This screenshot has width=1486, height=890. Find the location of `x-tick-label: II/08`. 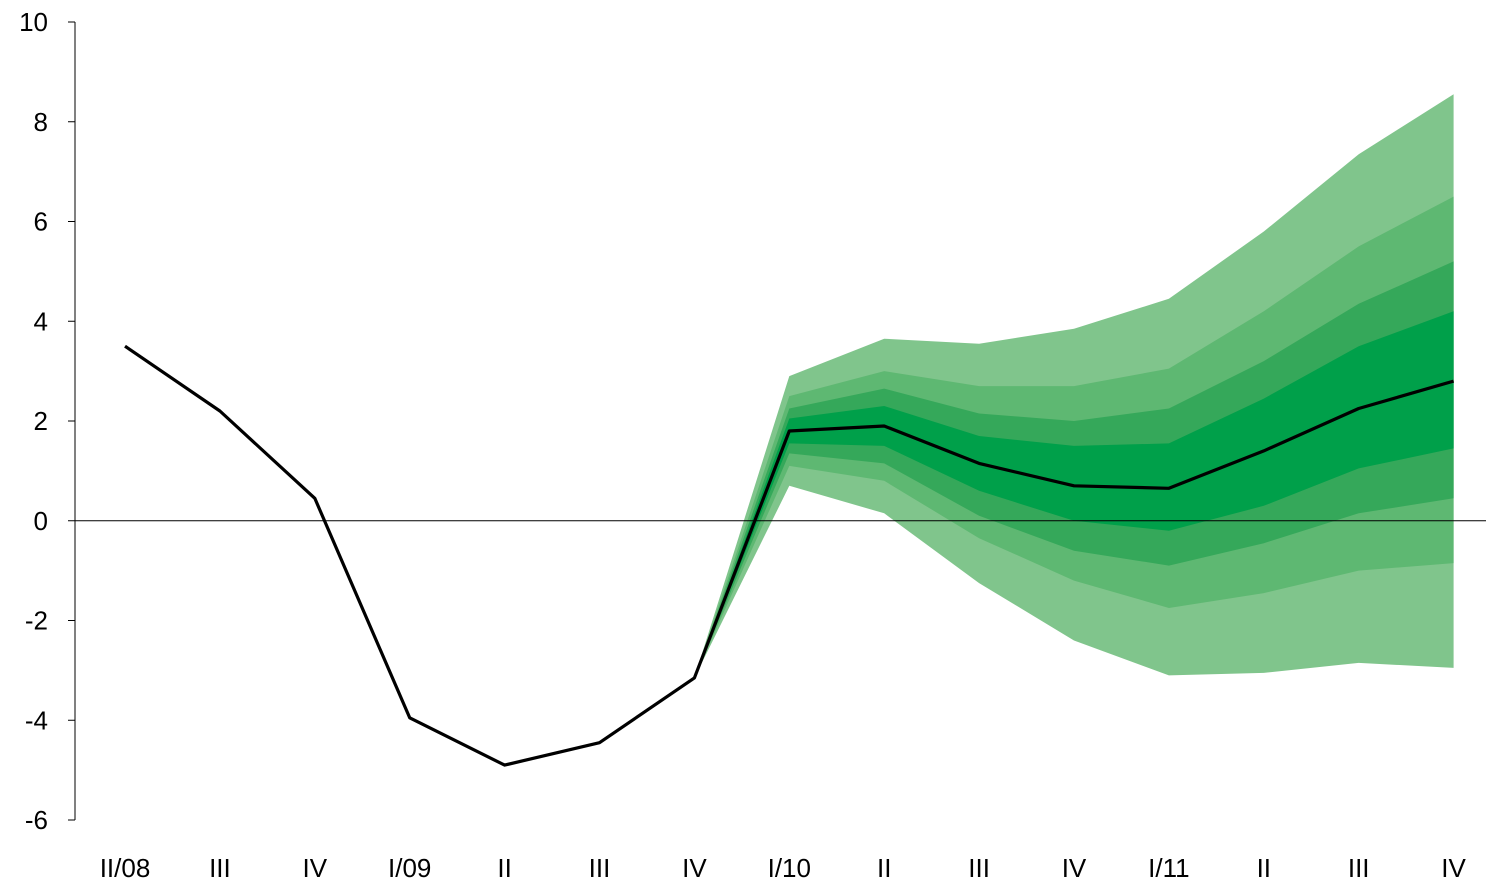

x-tick-label: II/08 is located at coordinates (125, 868).